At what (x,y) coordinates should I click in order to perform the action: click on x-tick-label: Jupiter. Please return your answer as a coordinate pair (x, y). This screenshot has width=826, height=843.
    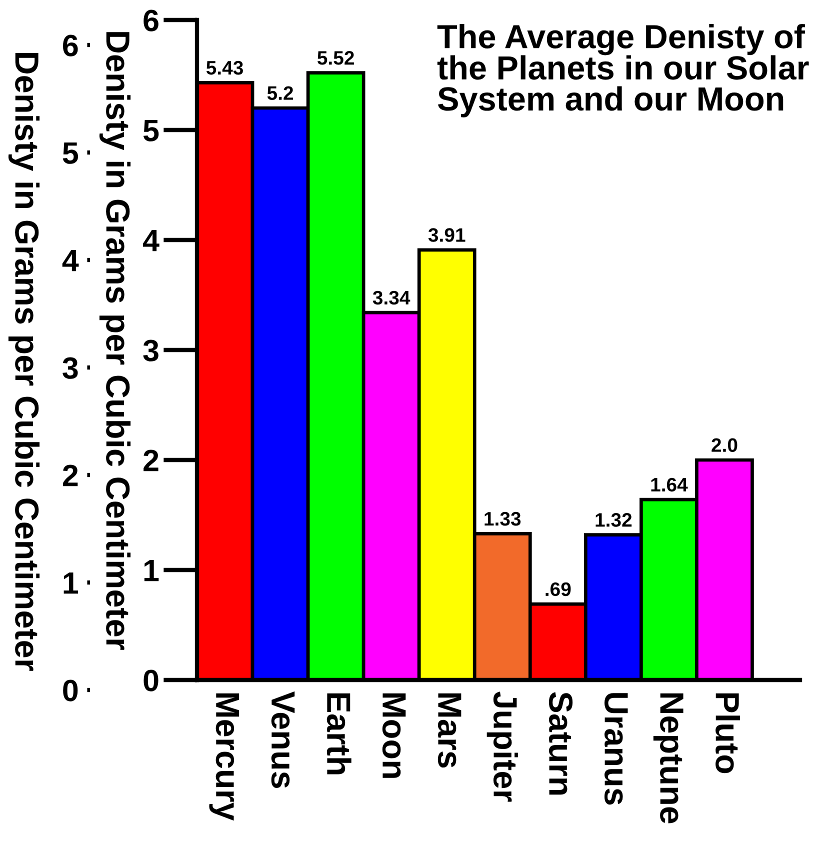
    Looking at the image, I should click on (502, 747).